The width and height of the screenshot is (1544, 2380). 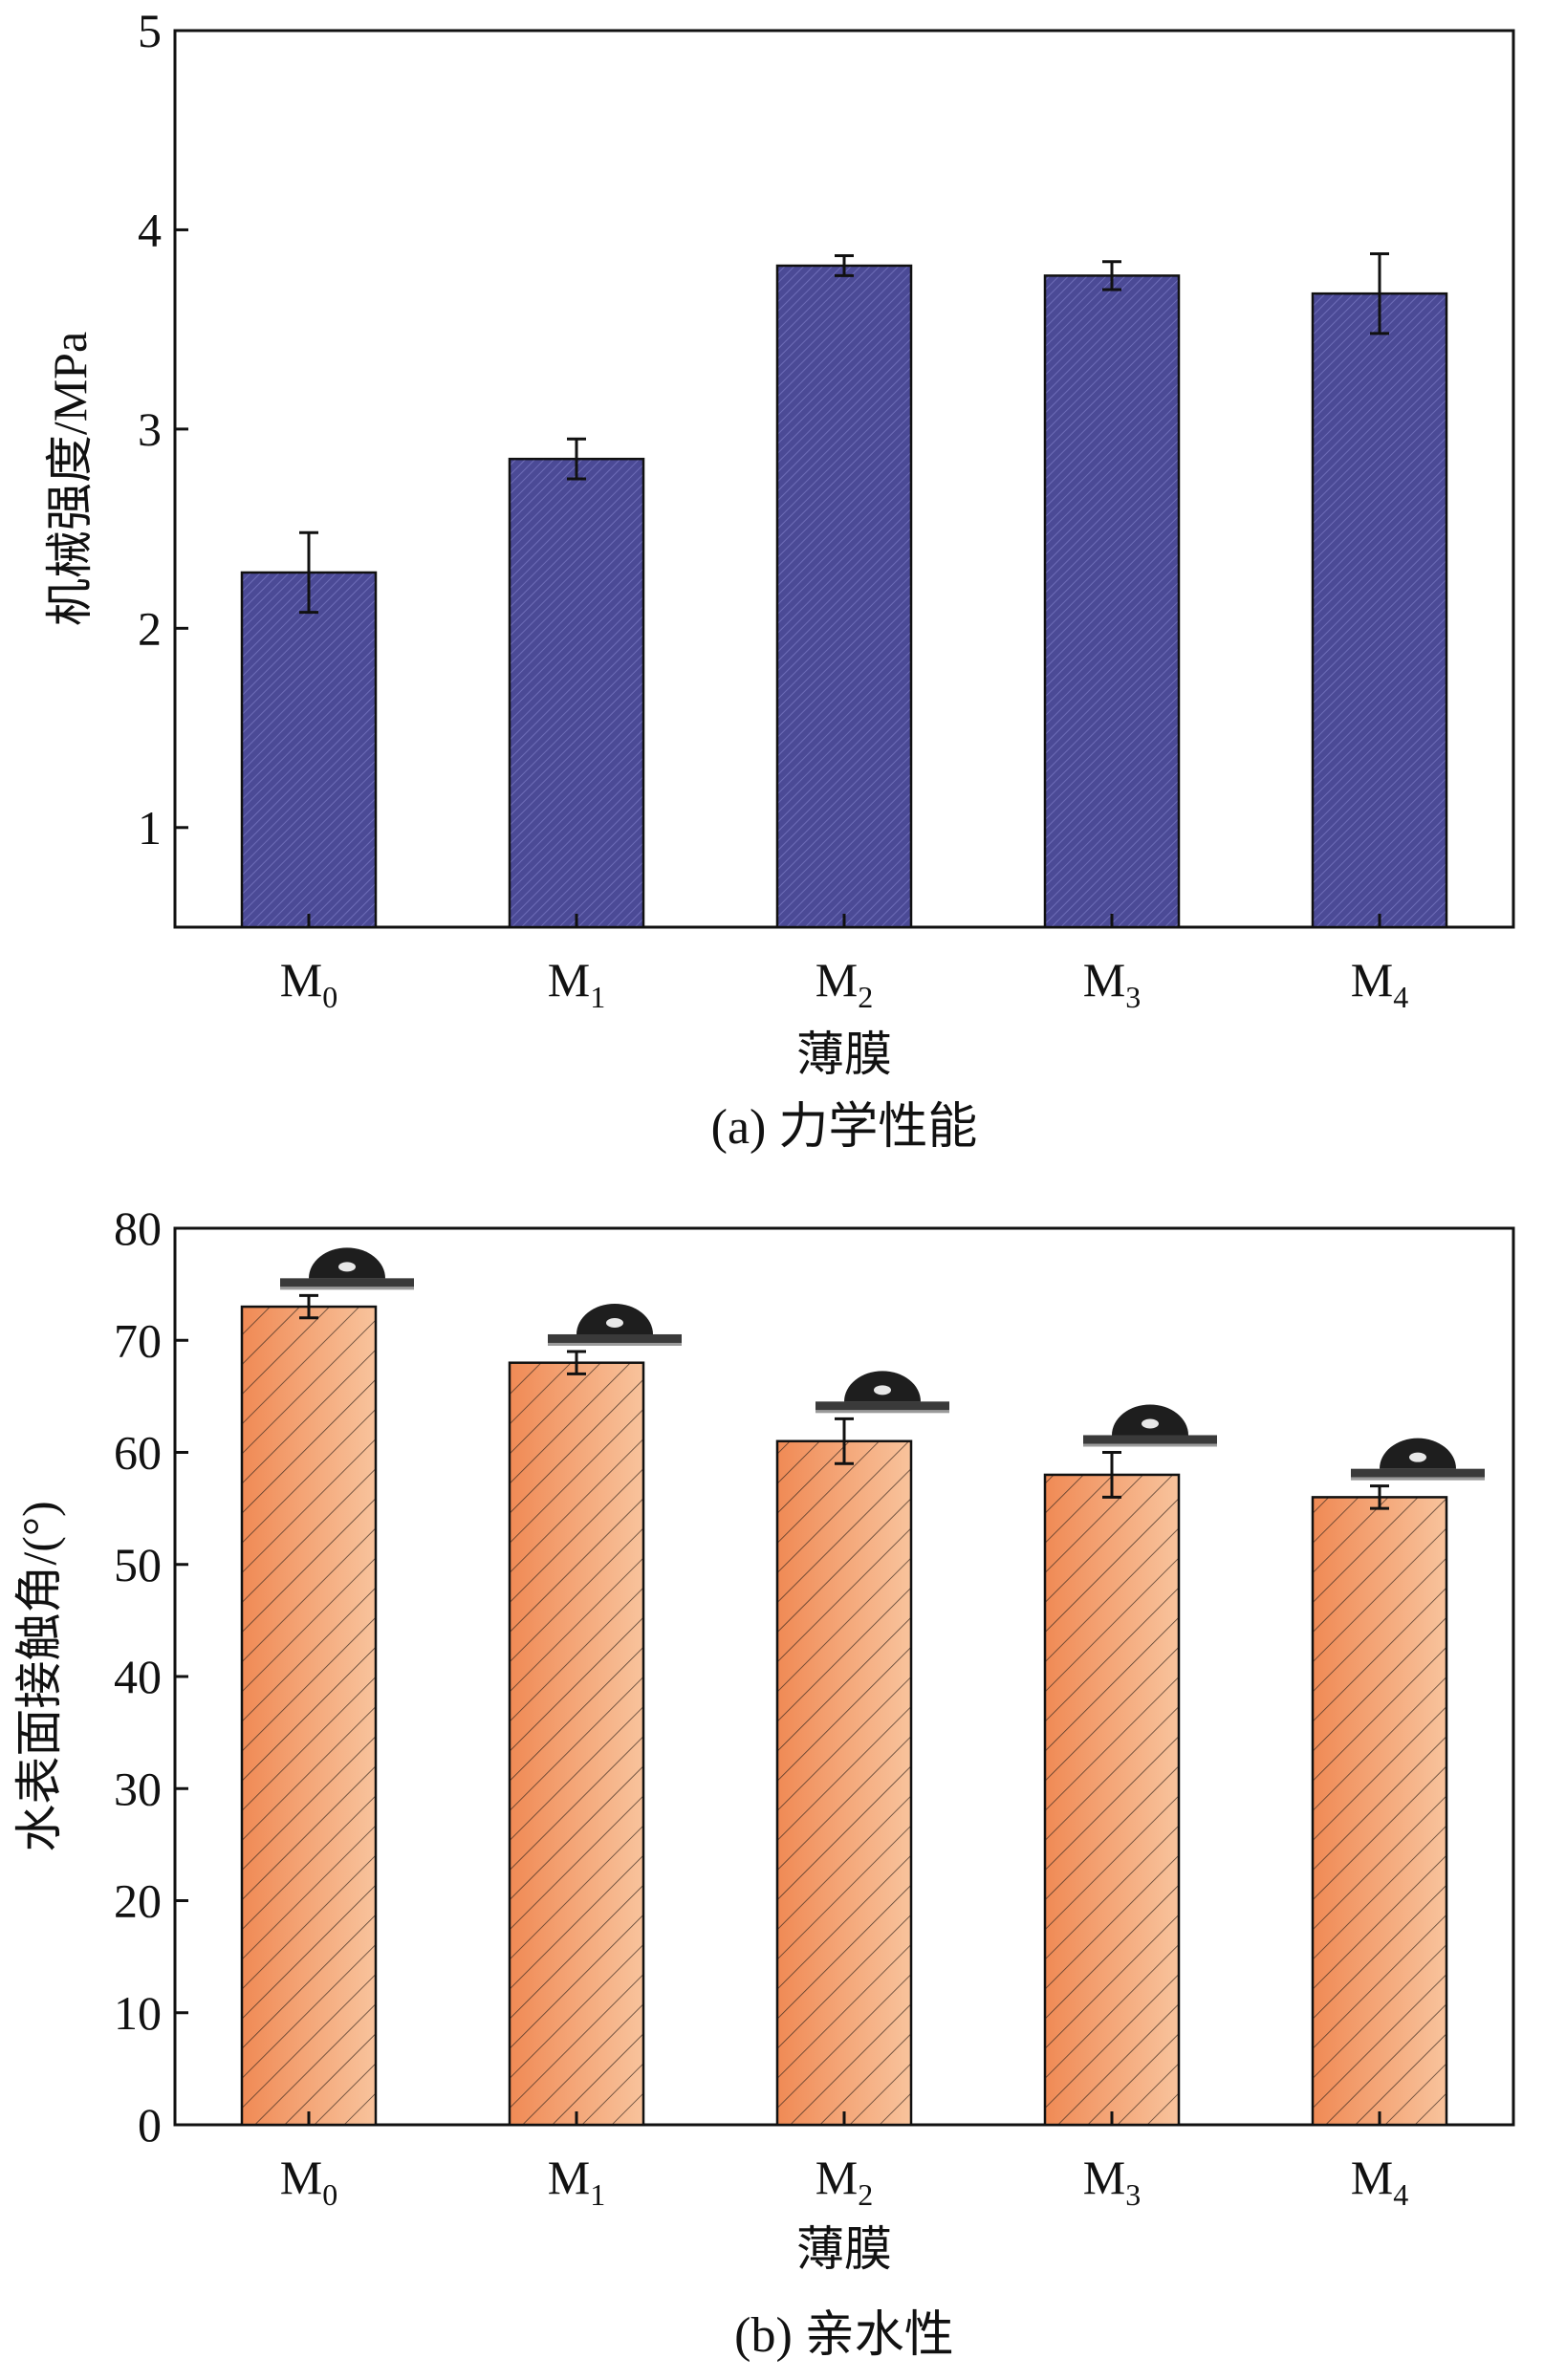 What do you see at coordinates (150, 229) in the screenshot?
I see `y-tick-label: 4` at bounding box center [150, 229].